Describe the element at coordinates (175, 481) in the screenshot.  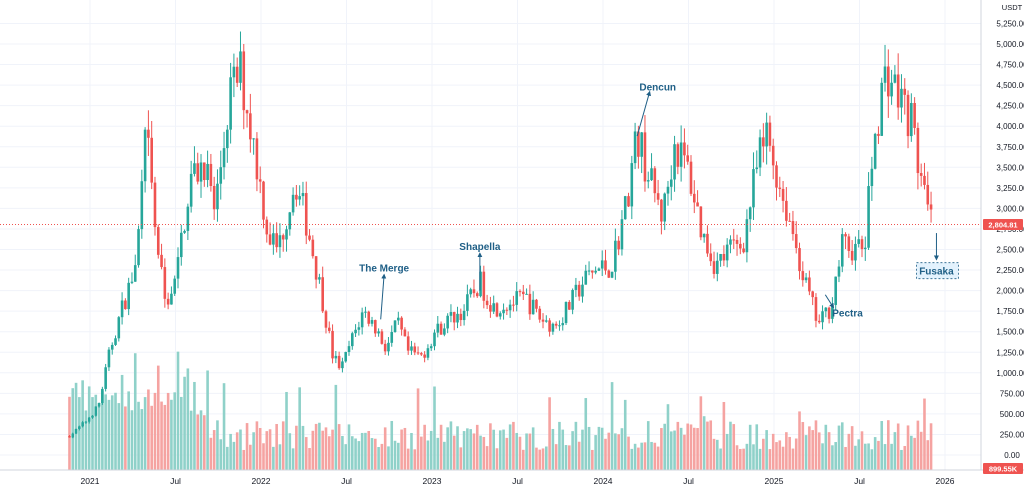
I see `time-tick-label: Jul` at that location.